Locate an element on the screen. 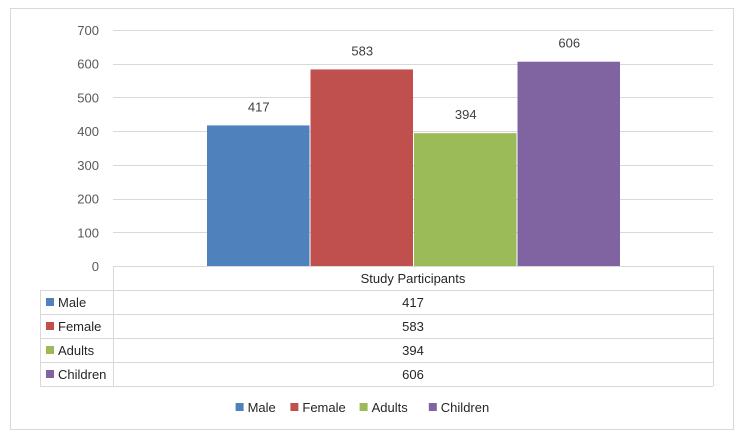 The image size is (747, 437). table-legend-key-female is located at coordinates (50, 326).